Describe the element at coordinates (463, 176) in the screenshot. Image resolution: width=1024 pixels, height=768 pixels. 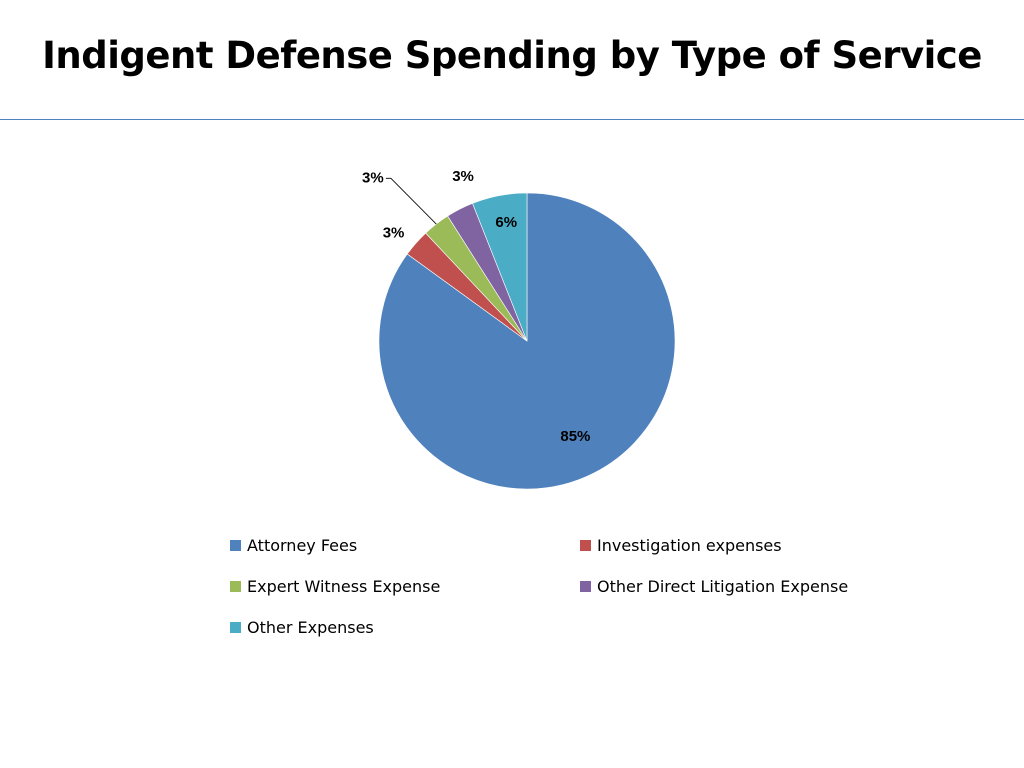
I see `data-label-other-direct-litigation-expense: 3%` at that location.